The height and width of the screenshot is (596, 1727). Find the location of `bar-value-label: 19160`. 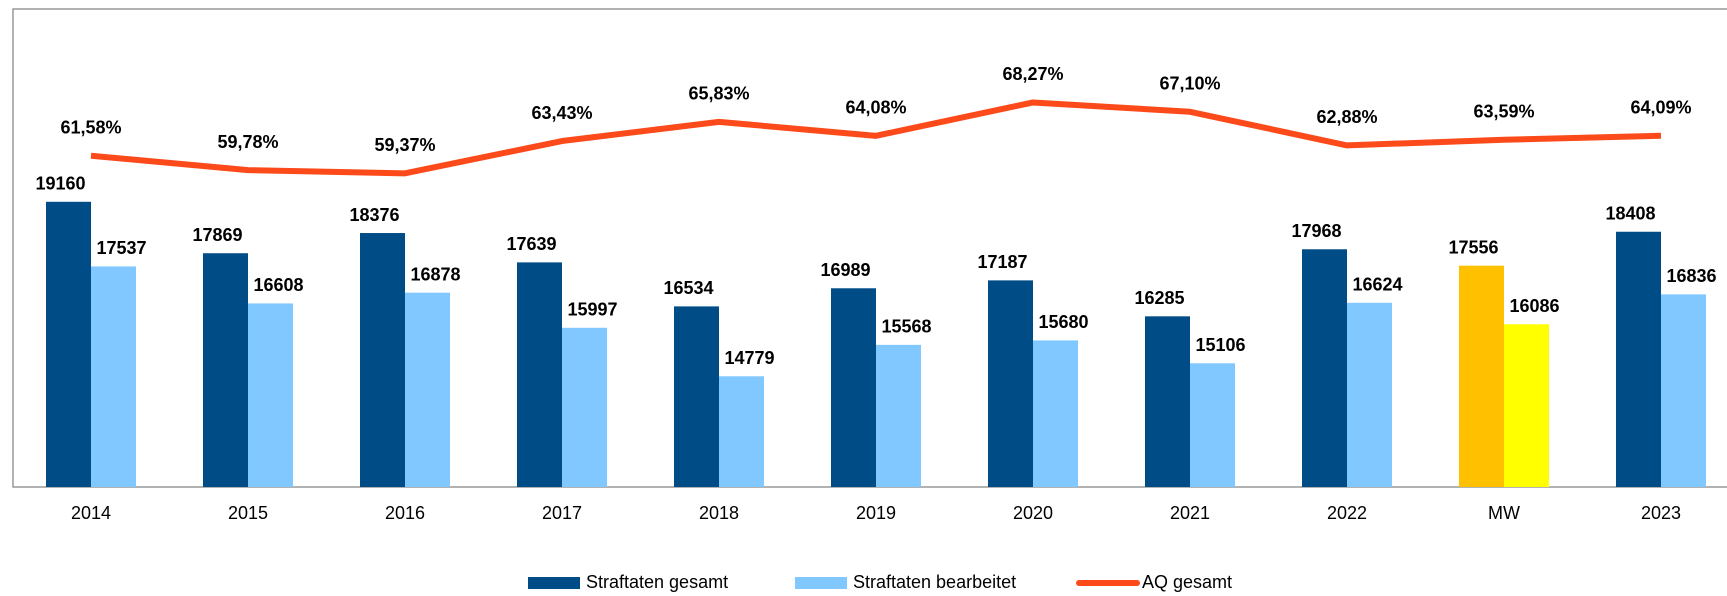

bar-value-label: 19160 is located at coordinates (60, 184).